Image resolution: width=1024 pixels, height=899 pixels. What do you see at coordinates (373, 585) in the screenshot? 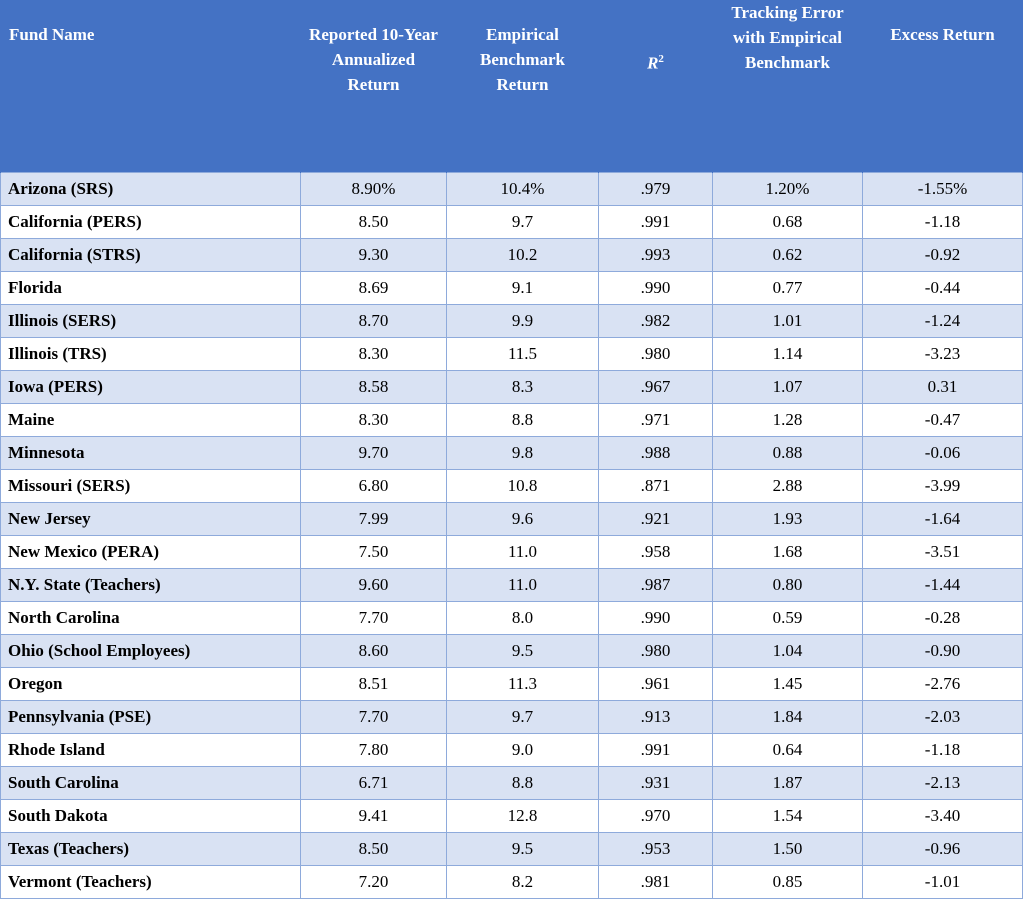
I see `reported-return-cell: 9.60` at bounding box center [373, 585].